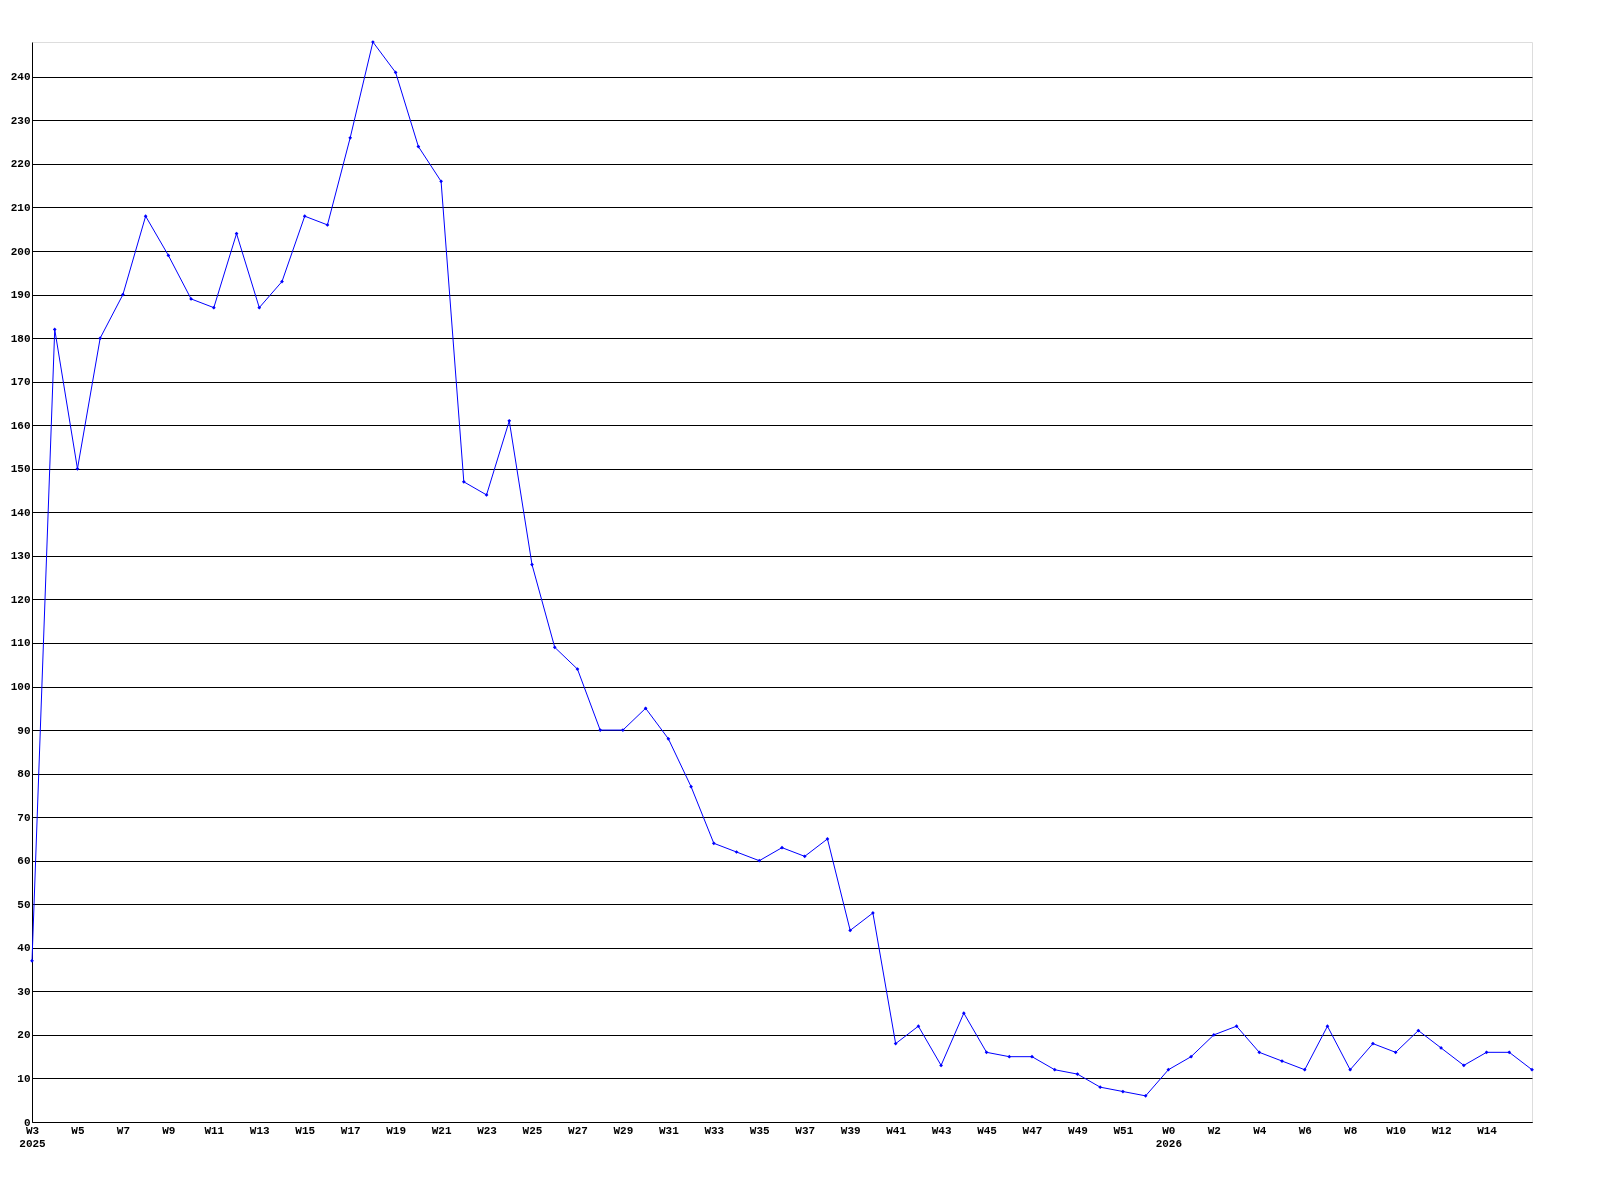 Image resolution: width=1600 pixels, height=1200 pixels. I want to click on x-tick-label: W6, so click(1305, 1130).